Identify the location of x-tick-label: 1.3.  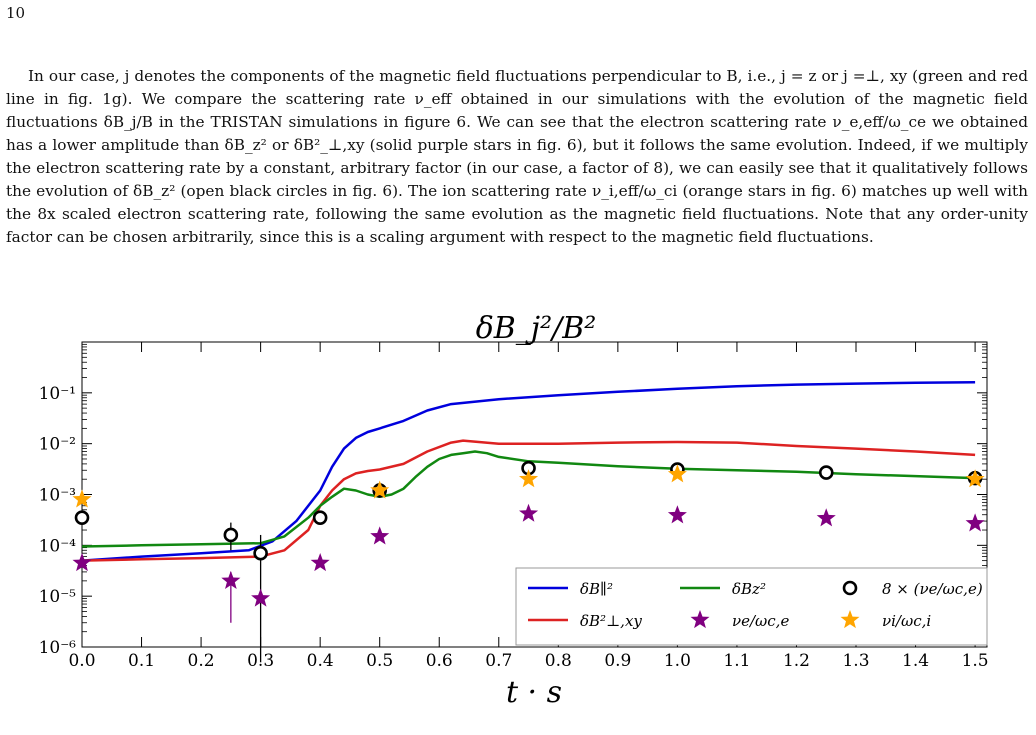
(855, 661).